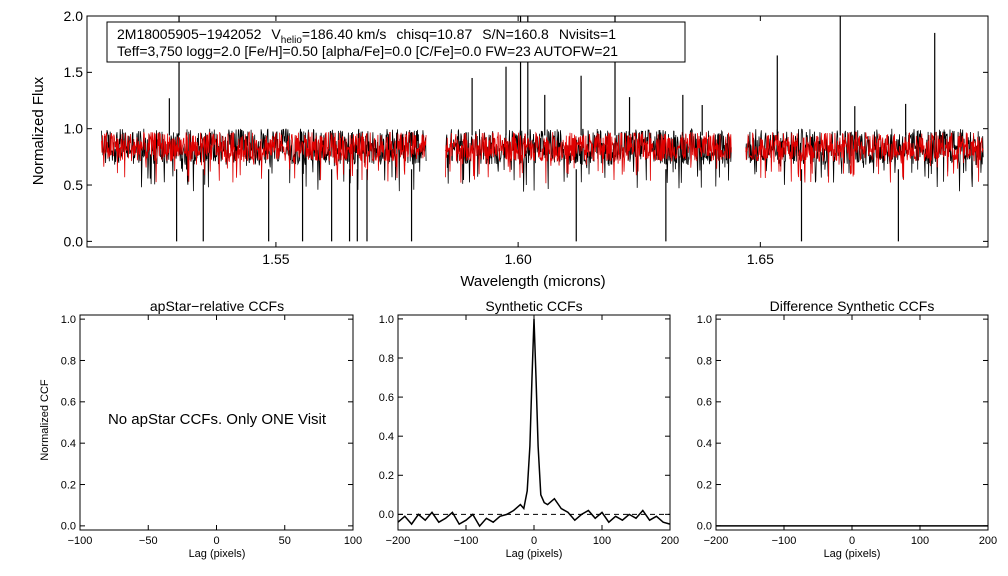 Image resolution: width=1008 pixels, height=576 pixels. Describe the element at coordinates (74, 185) in the screenshot. I see `y-tick-label: 0.5` at that location.